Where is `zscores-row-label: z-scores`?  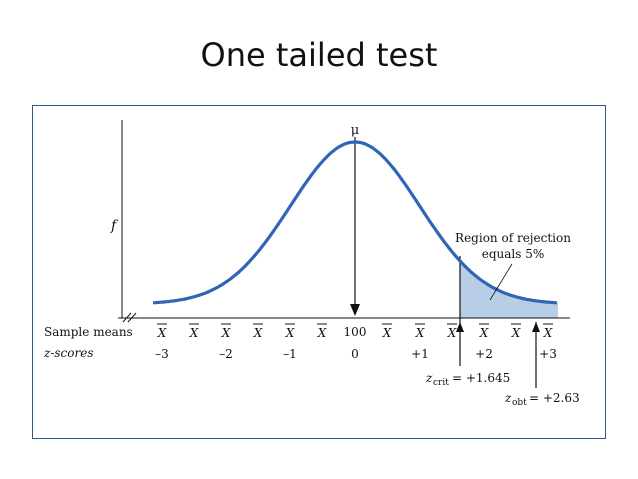
zscores-row-label: z-scores is located at coordinates (68, 353).